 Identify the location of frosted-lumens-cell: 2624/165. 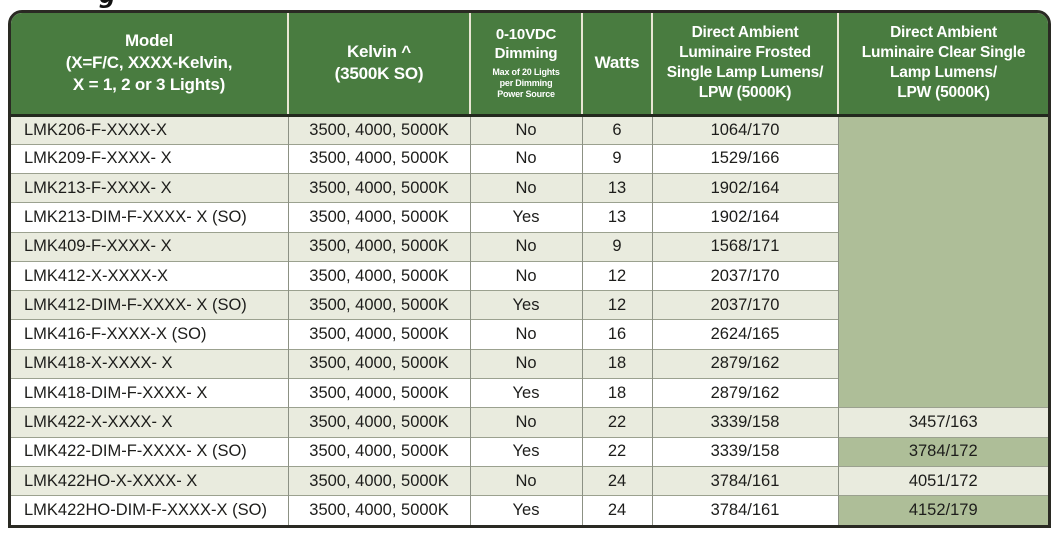
(744, 334).